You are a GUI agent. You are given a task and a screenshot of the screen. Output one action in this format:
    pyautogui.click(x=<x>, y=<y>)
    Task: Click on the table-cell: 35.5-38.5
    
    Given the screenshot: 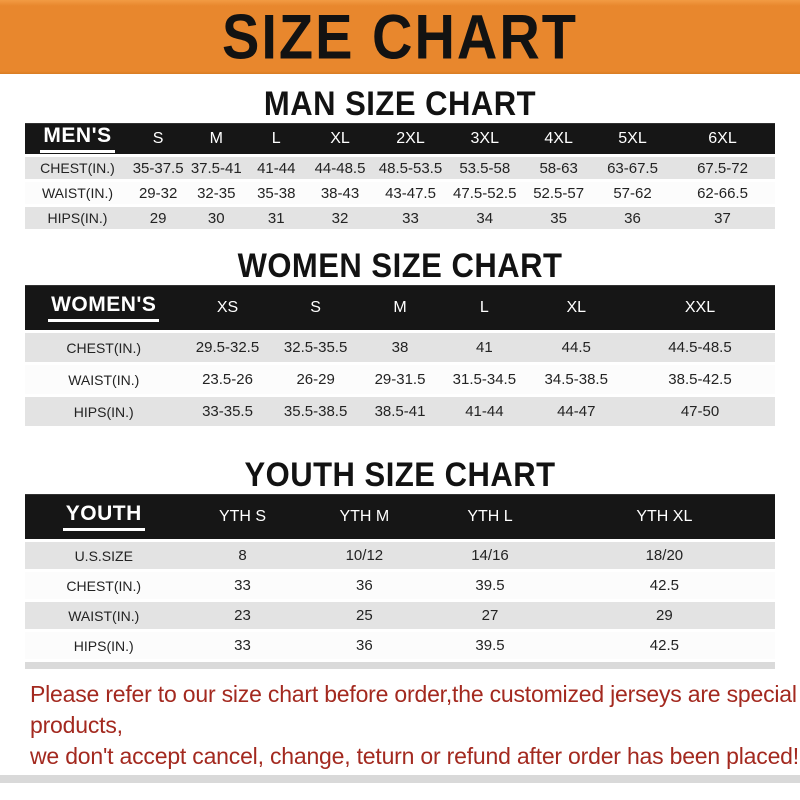 What is the action you would take?
    pyautogui.click(x=315, y=411)
    